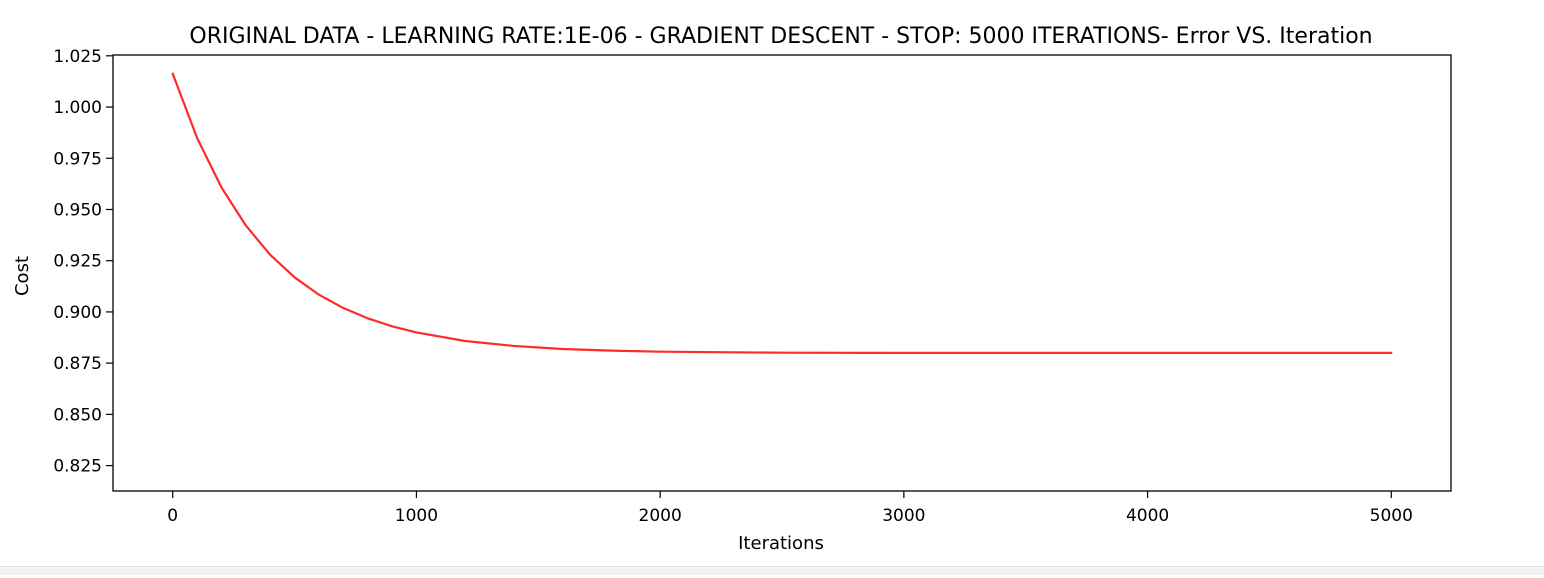  I want to click on y-tick-label: 0.825, so click(77, 467).